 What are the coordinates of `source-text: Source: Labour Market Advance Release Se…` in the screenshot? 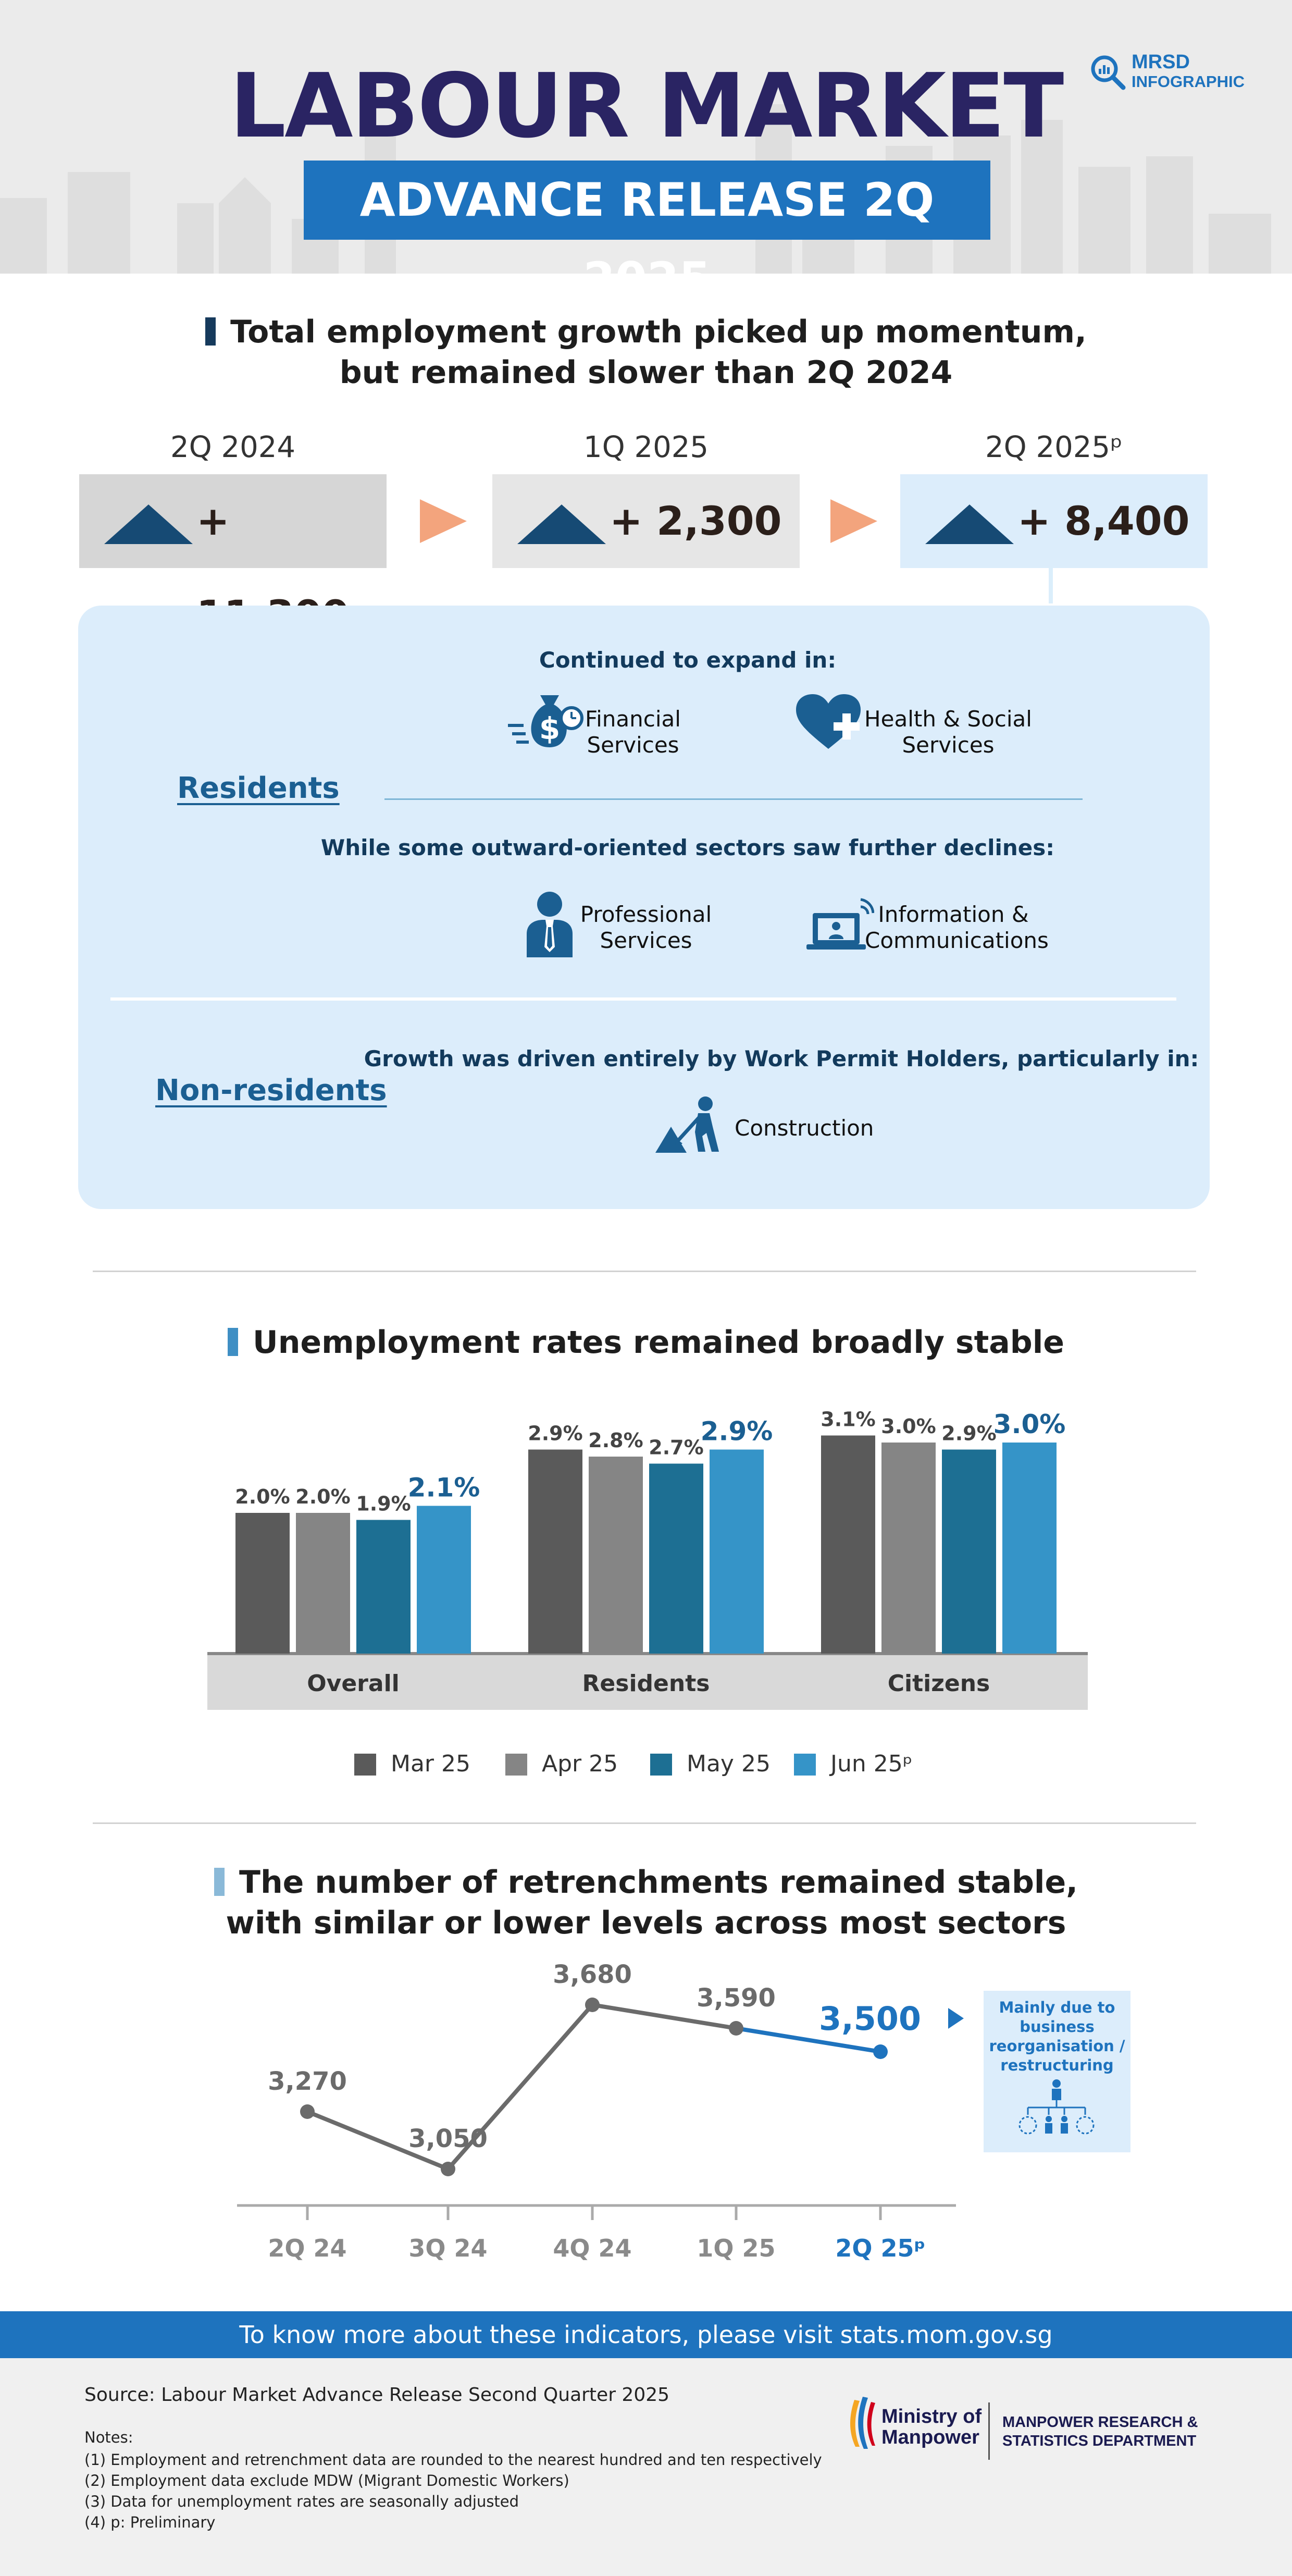 It's located at (377, 2395).